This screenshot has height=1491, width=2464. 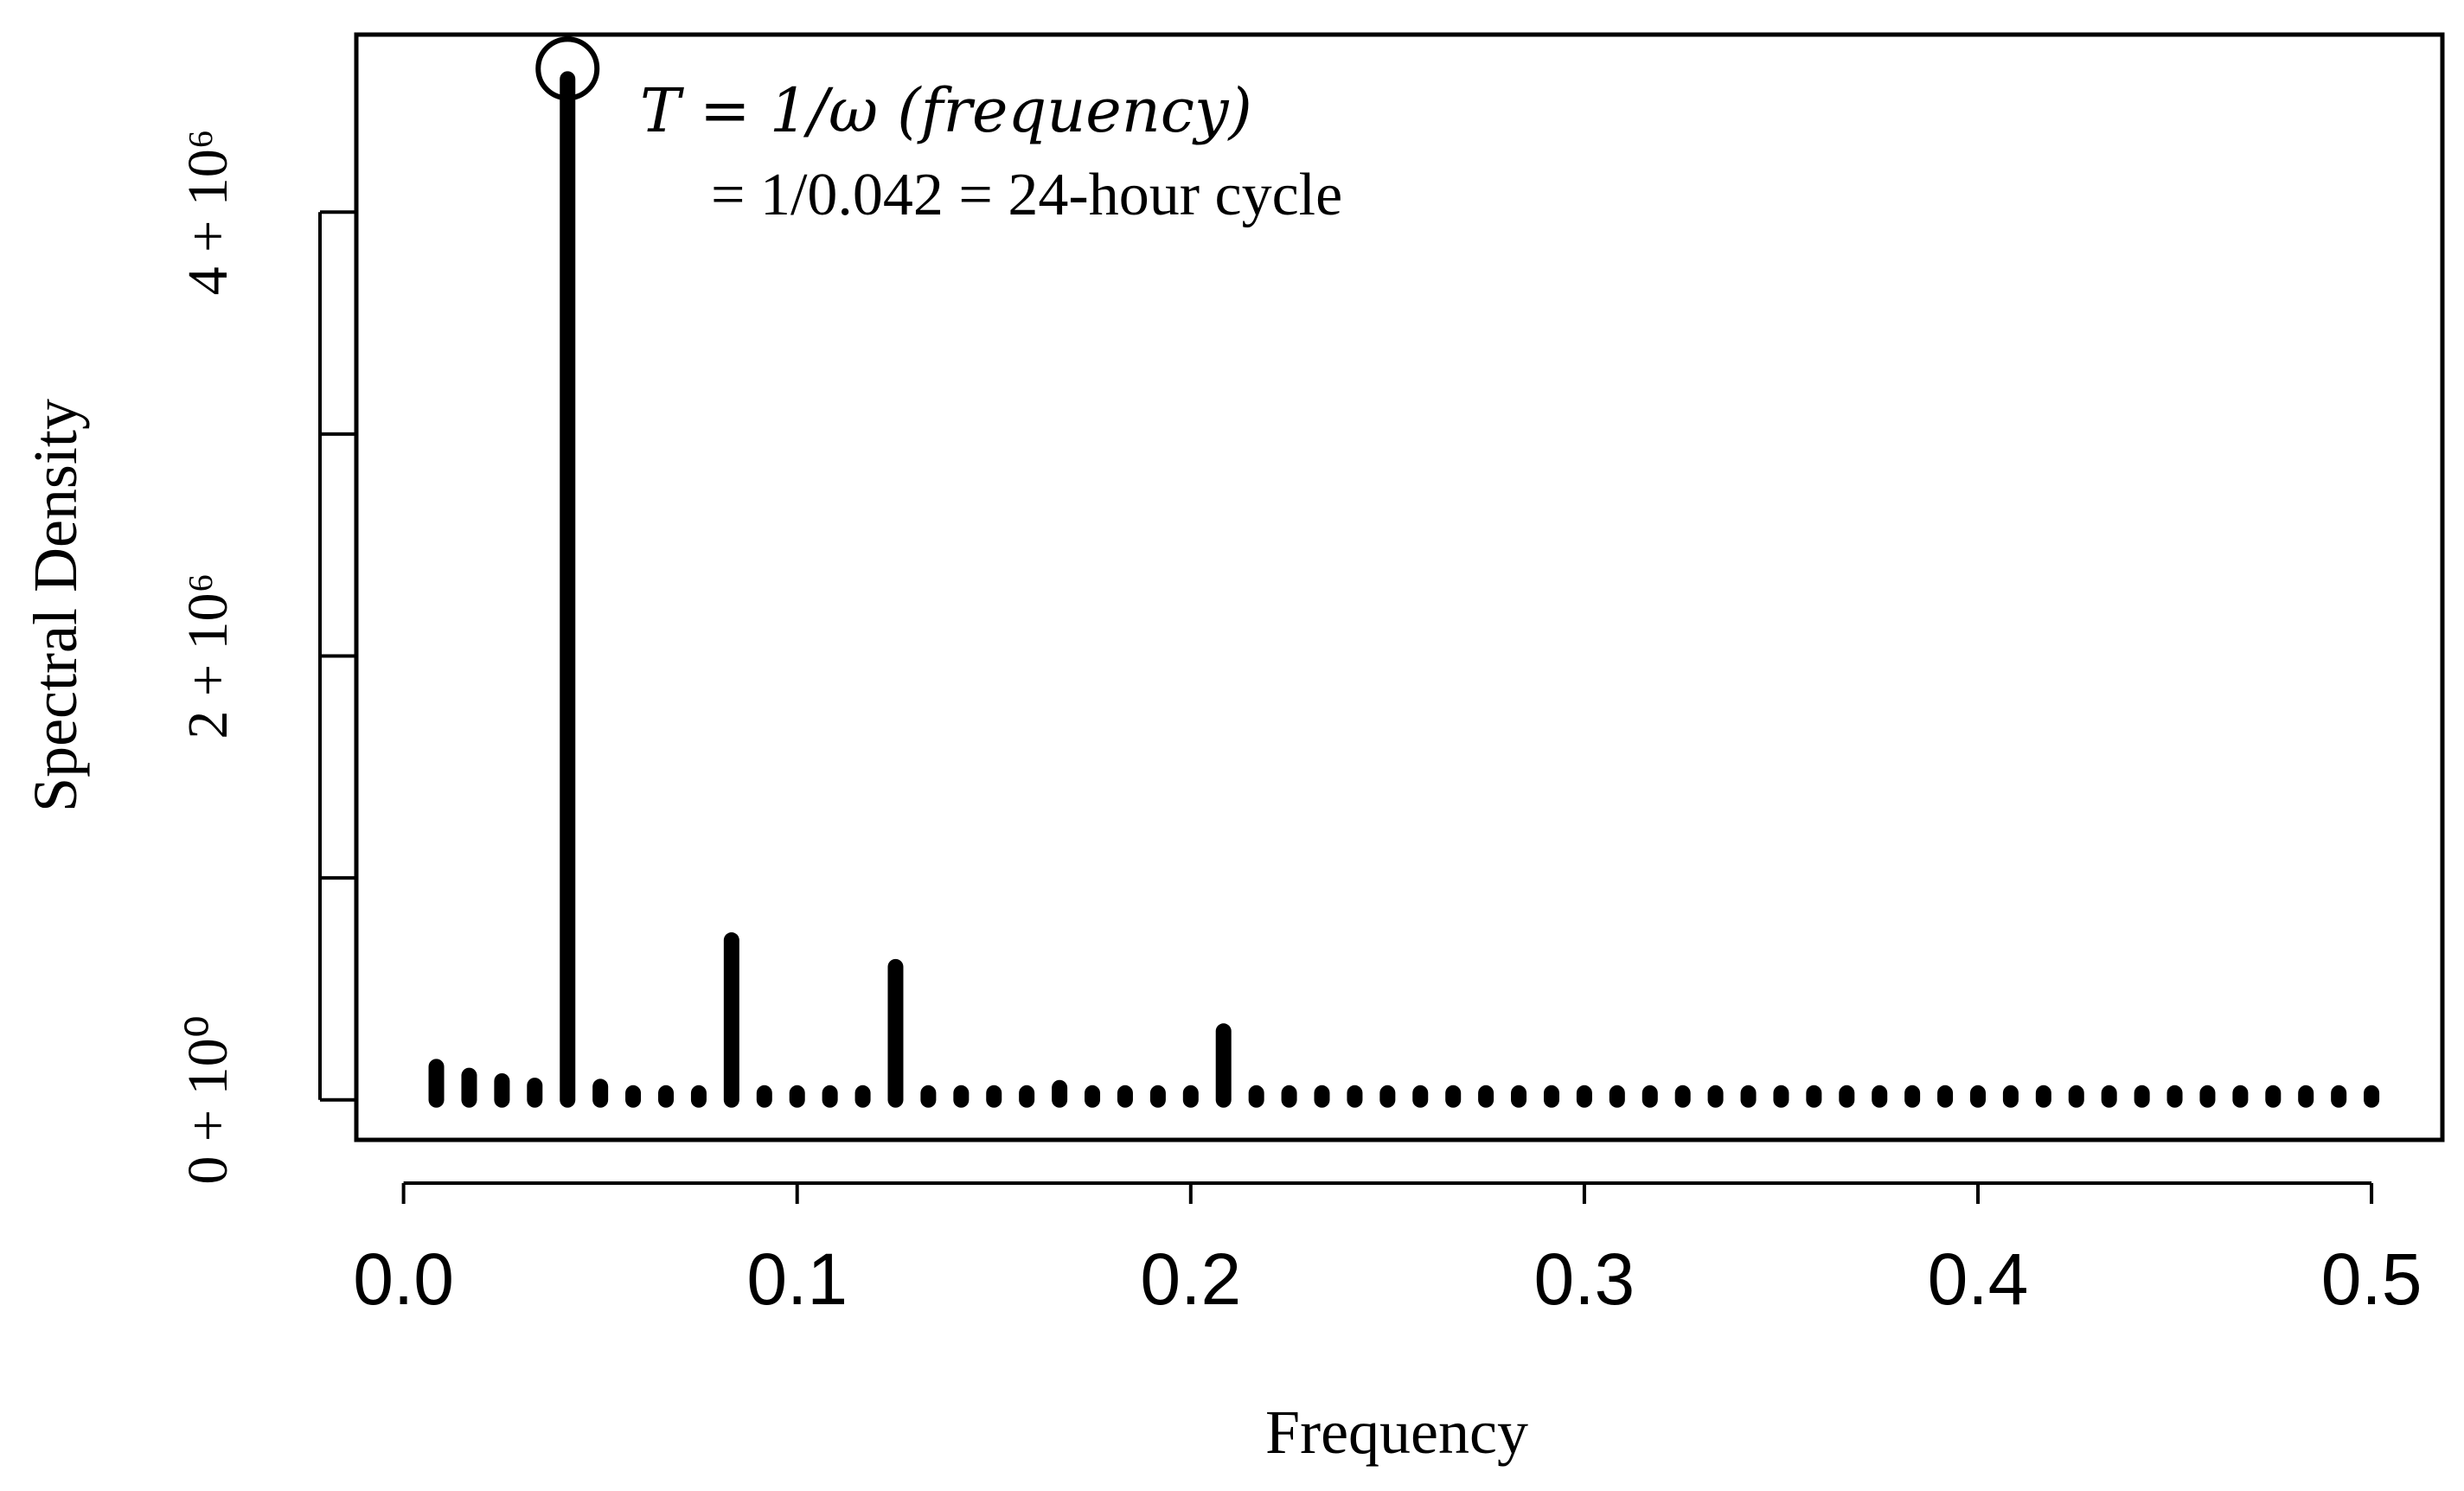 What do you see at coordinates (2371, 1279) in the screenshot?
I see `x-tick-label: 0.5` at bounding box center [2371, 1279].